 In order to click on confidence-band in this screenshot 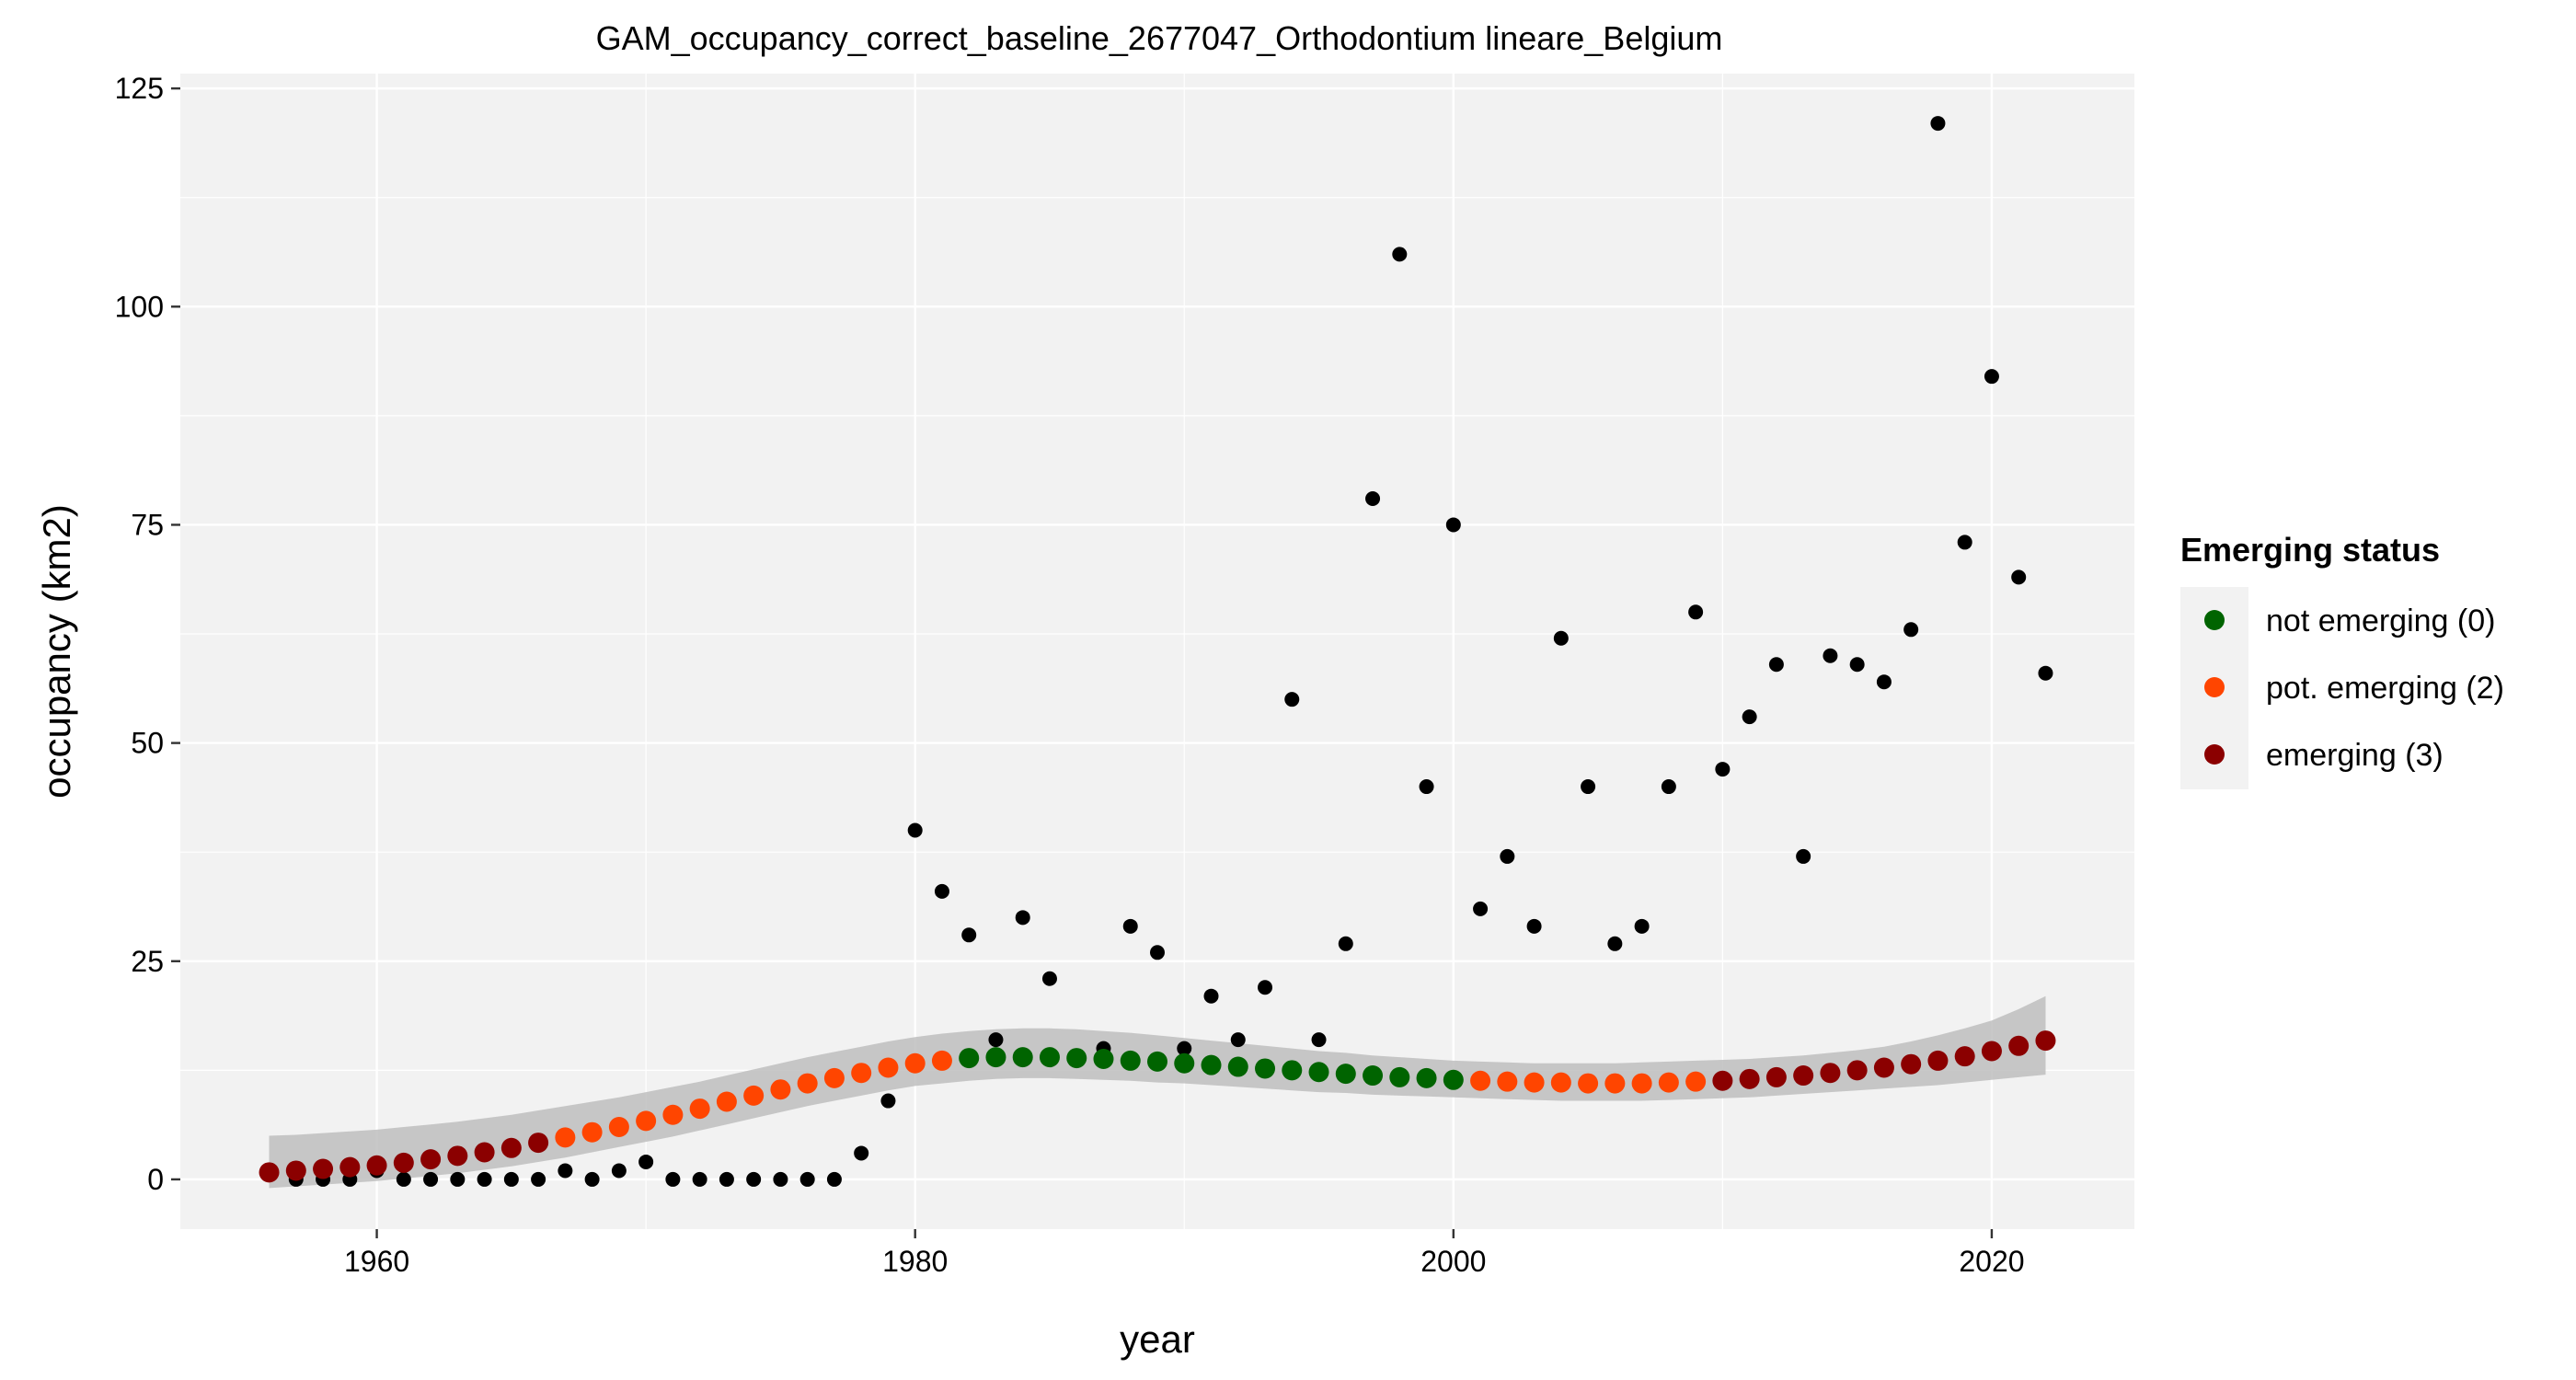, I will do `click(1157, 1092)`.